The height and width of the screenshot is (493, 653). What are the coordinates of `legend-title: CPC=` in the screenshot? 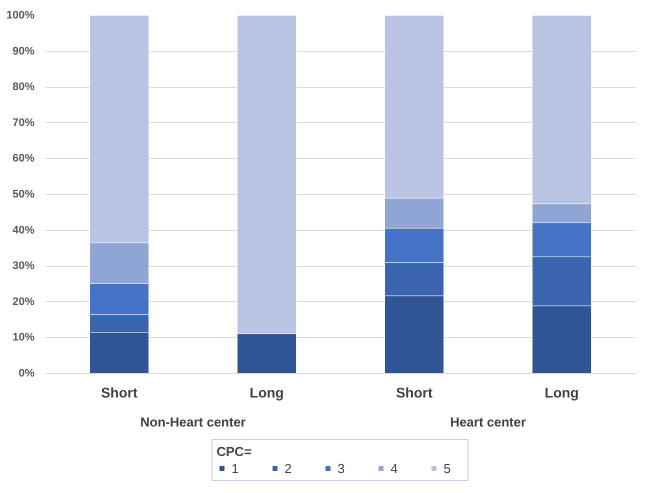 It's located at (234, 451).